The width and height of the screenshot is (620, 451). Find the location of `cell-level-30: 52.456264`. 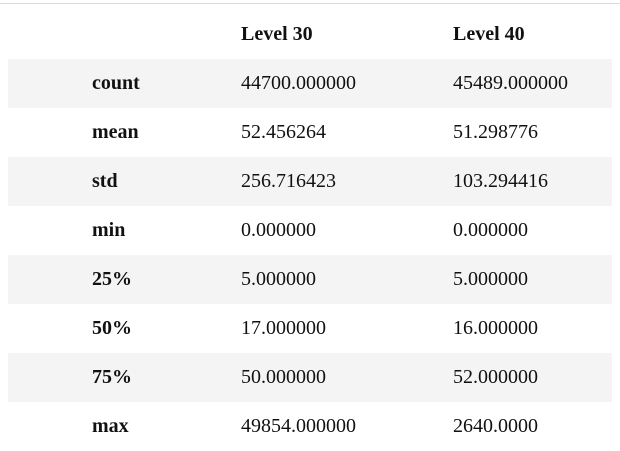

cell-level-30: 52.456264 is located at coordinates (283, 132).